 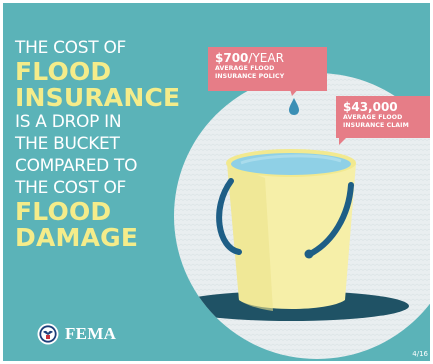 I want to click on headline-line-3: INSURANCE, so click(x=98, y=97).